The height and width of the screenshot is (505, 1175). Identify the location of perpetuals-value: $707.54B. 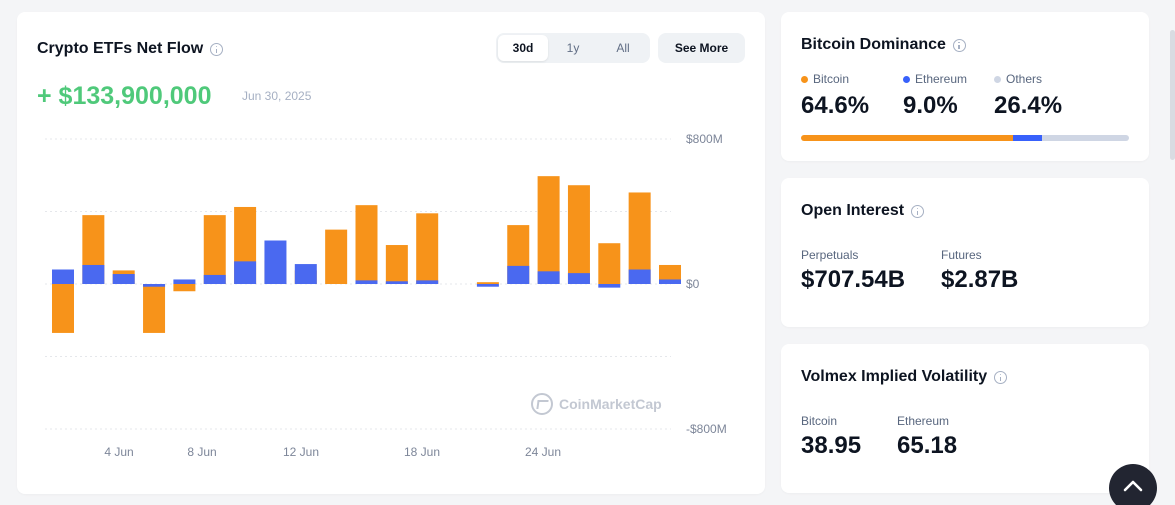
(853, 279).